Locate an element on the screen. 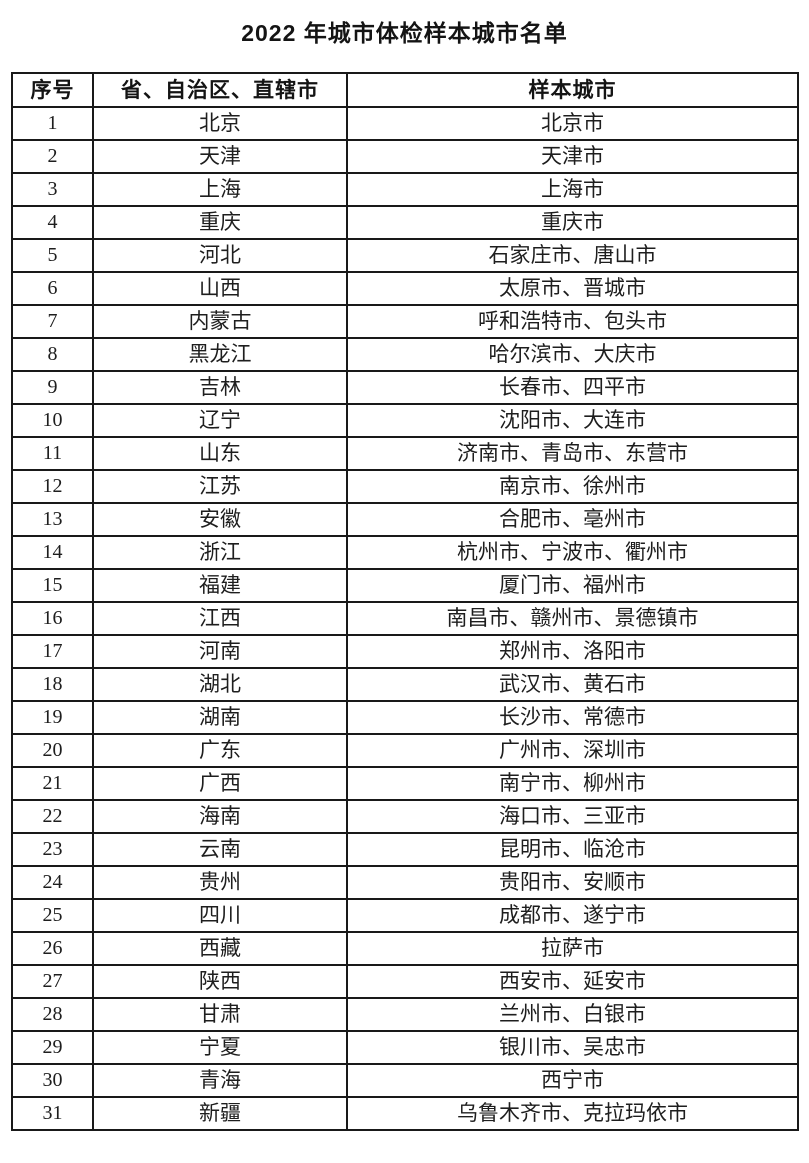  sample-cities-cell: 北京市 is located at coordinates (572, 123).